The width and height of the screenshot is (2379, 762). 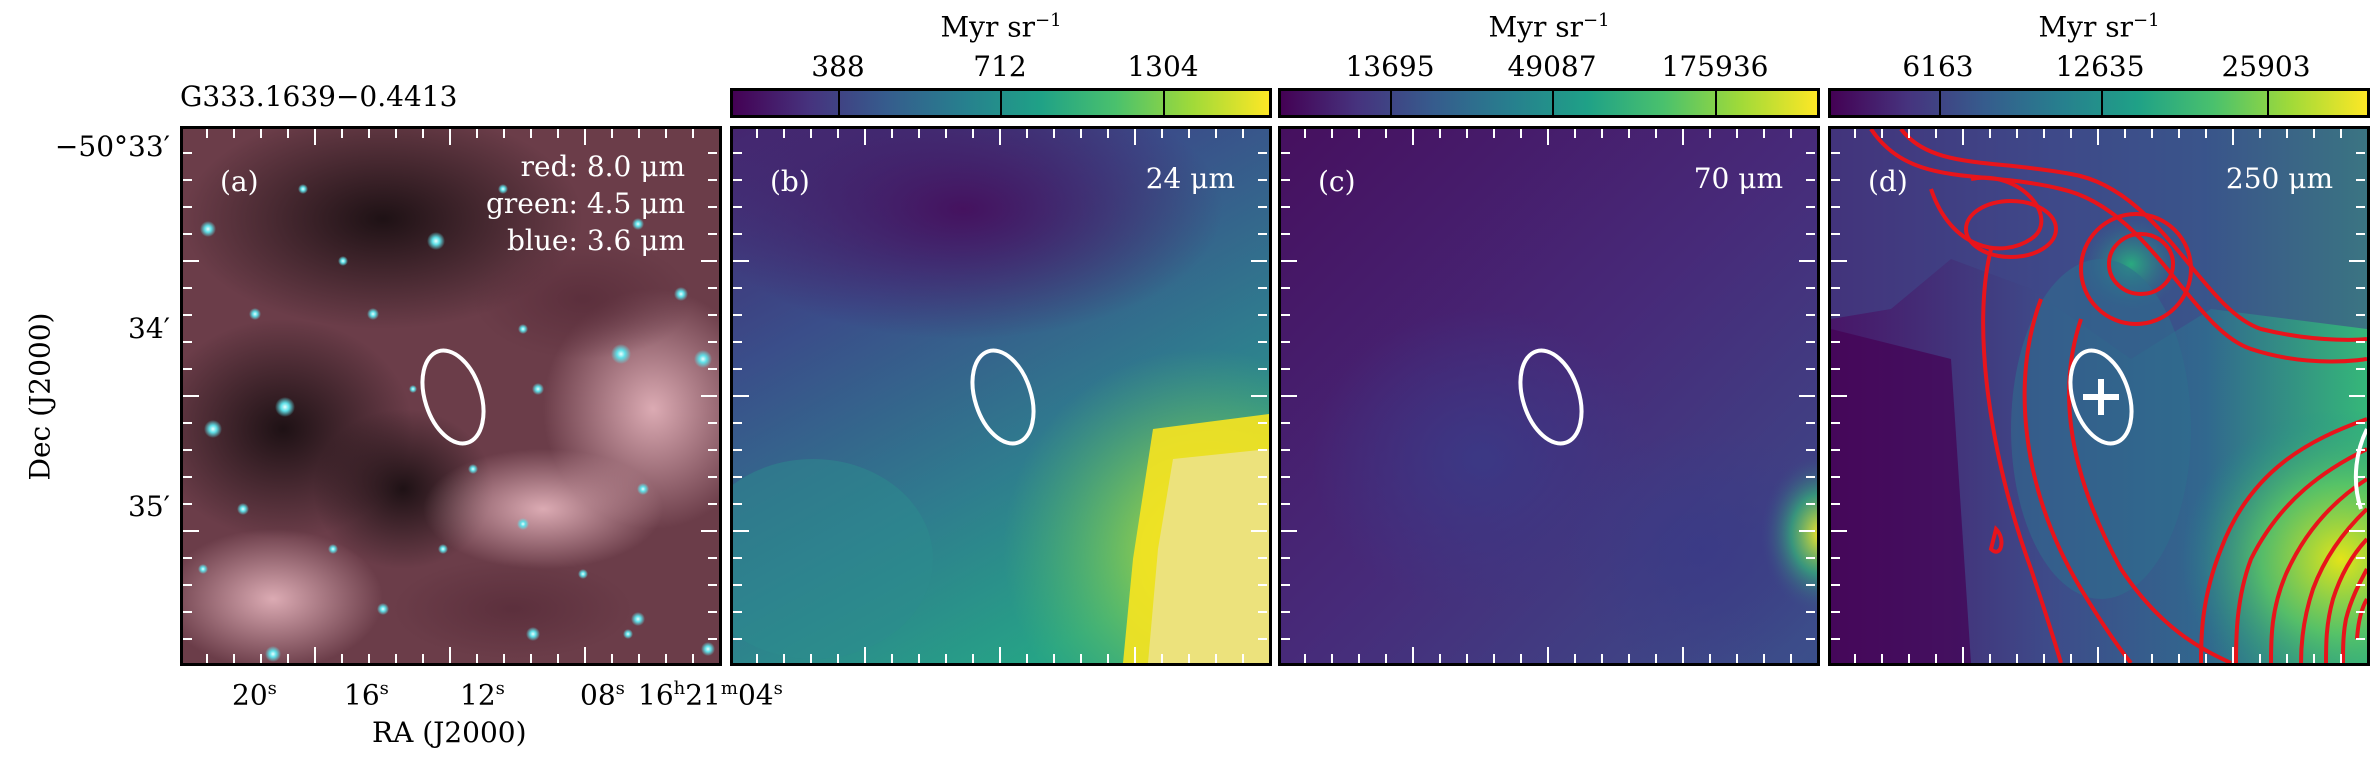 What do you see at coordinates (1549, 103) in the screenshot?
I see `colorbar-70um` at bounding box center [1549, 103].